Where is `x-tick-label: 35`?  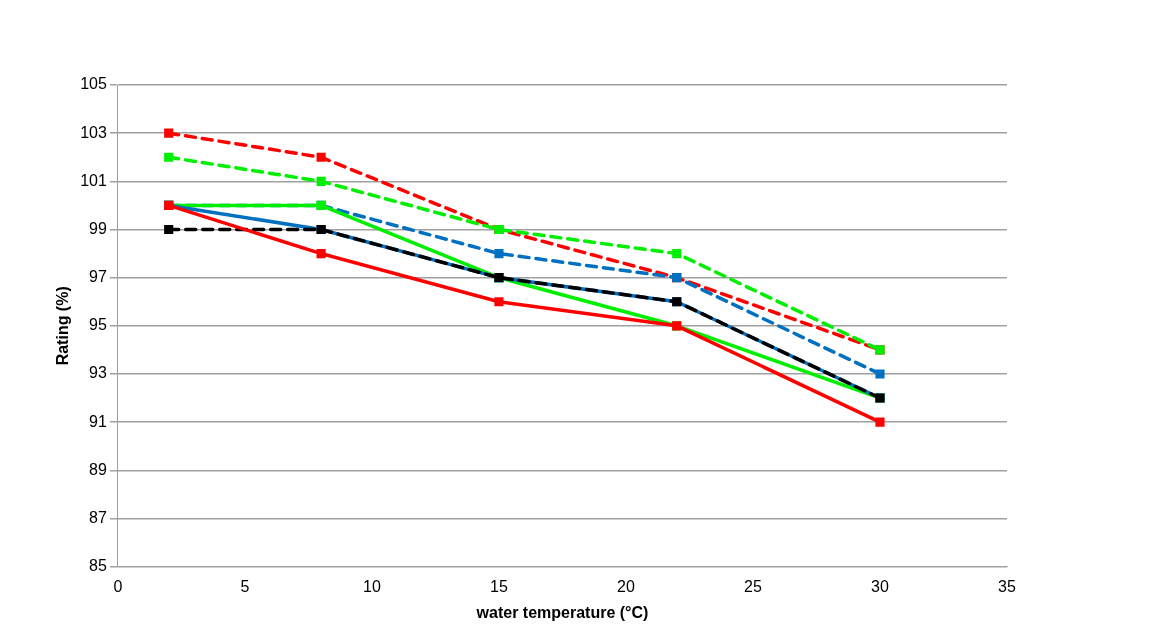 x-tick-label: 35 is located at coordinates (1007, 586).